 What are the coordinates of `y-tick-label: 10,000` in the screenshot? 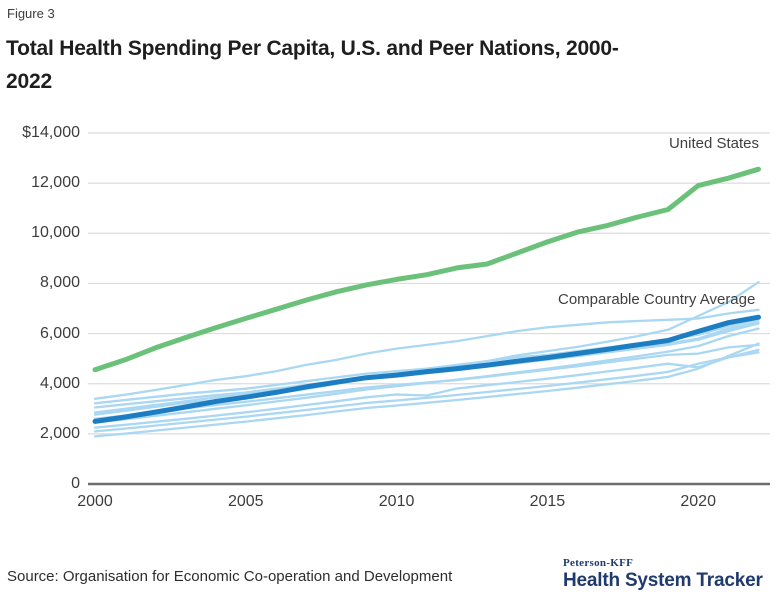 It's located at (55, 233).